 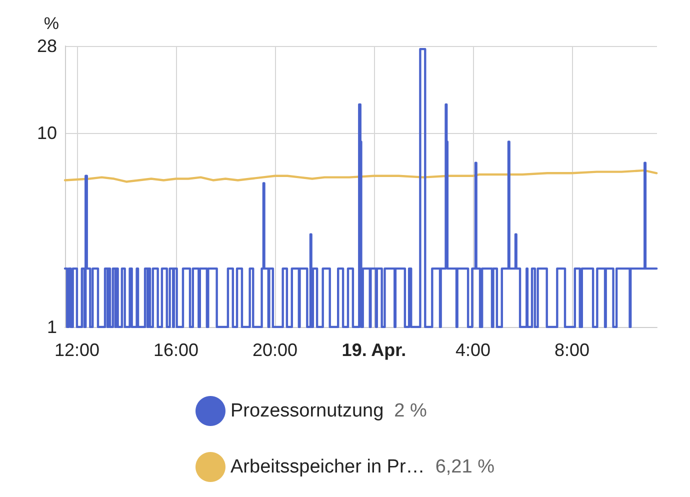 What do you see at coordinates (312, 411) in the screenshot?
I see `legend-label: Prozessornutzung` at bounding box center [312, 411].